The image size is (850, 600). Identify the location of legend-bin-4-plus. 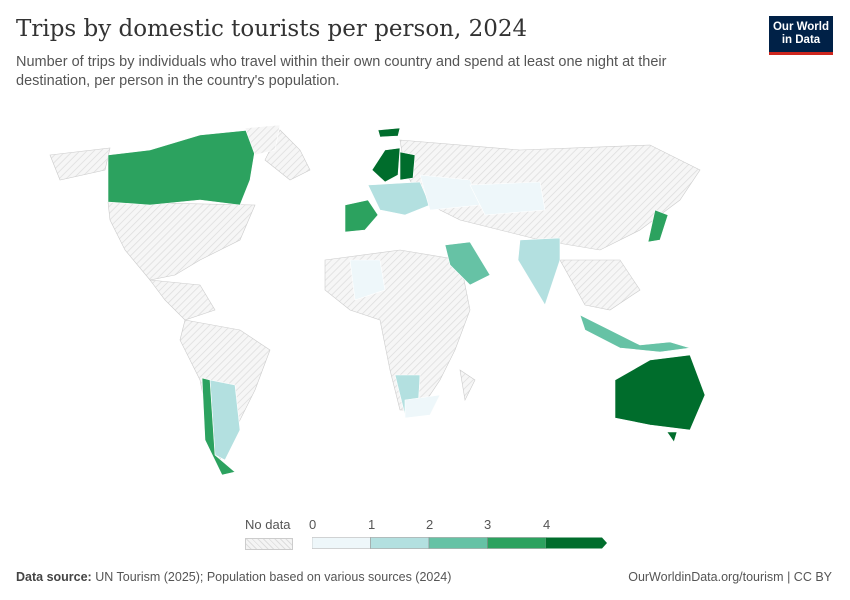
(576, 543).